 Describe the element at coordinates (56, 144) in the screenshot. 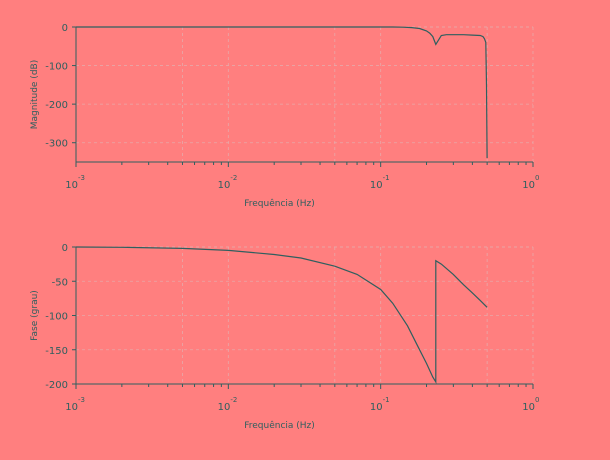

I see `y-tick-label: -300` at that location.